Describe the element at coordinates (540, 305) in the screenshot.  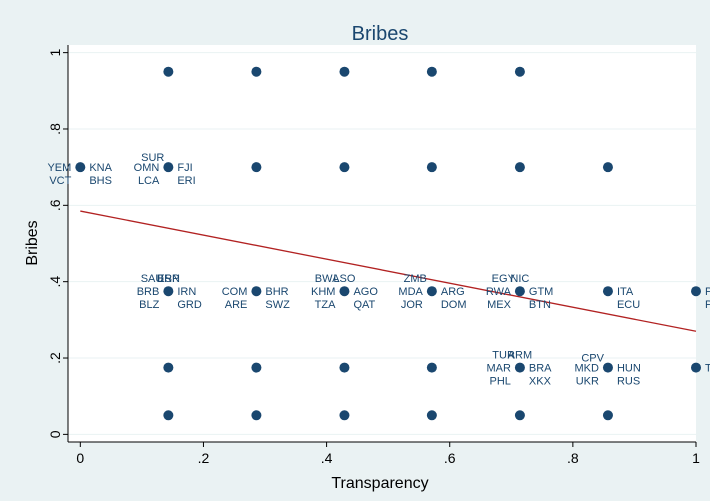
I see `point-label: BTN` at that location.